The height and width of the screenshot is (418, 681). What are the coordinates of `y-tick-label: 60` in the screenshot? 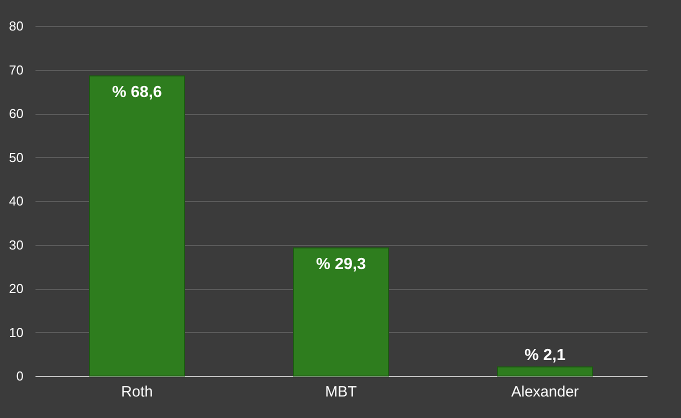 It's located at (16, 113).